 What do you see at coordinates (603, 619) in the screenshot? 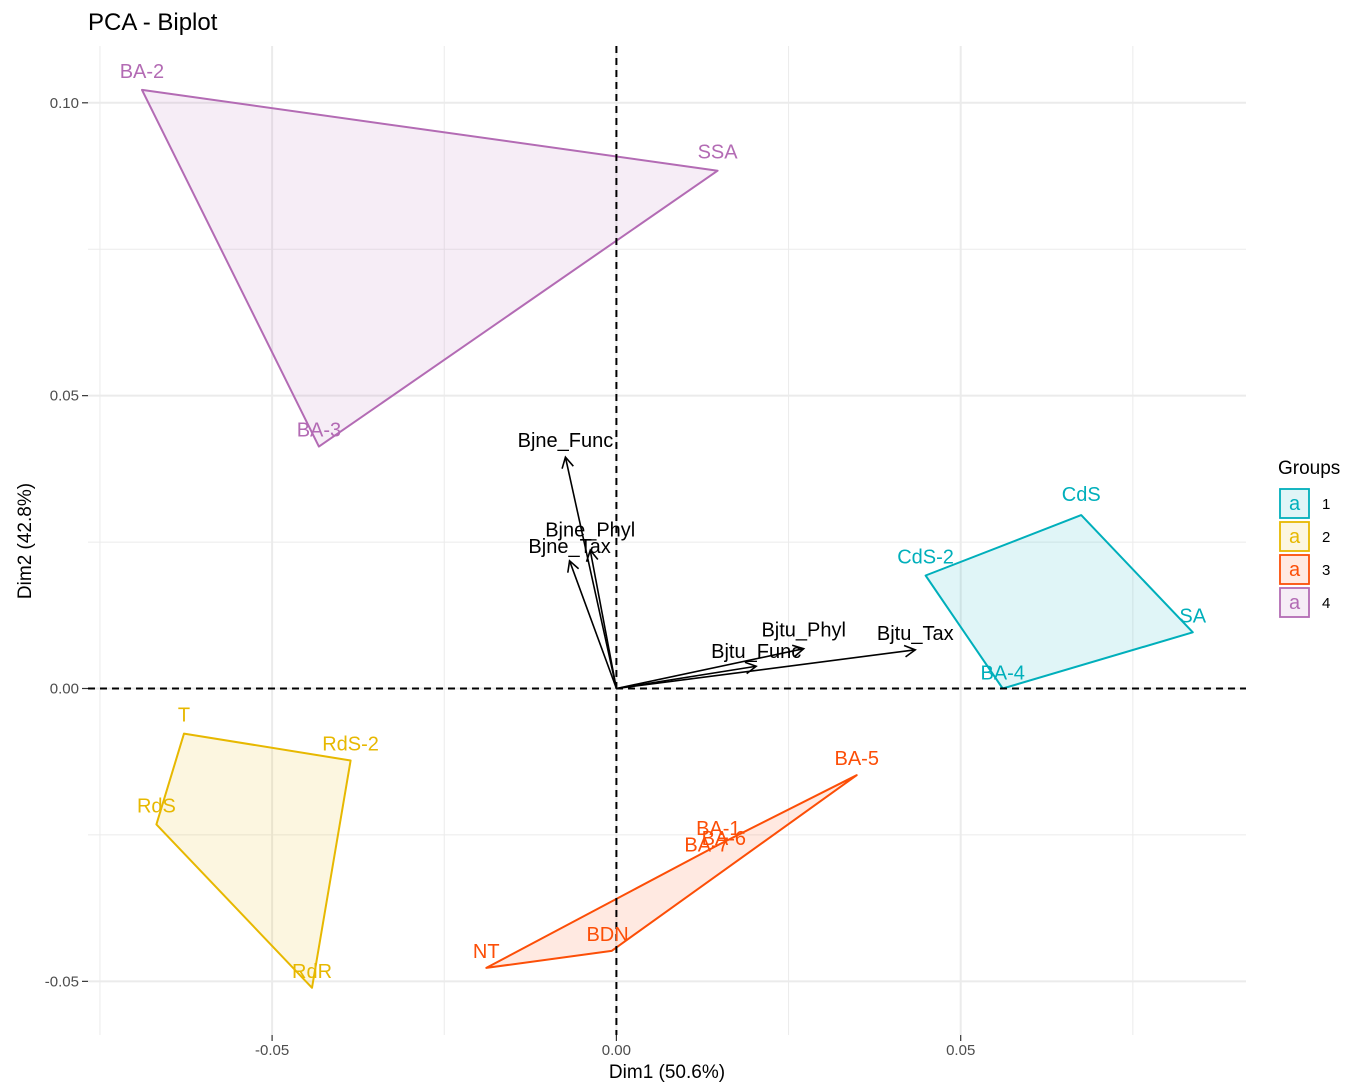
I see `arrow-Bjne_Phyl` at bounding box center [603, 619].